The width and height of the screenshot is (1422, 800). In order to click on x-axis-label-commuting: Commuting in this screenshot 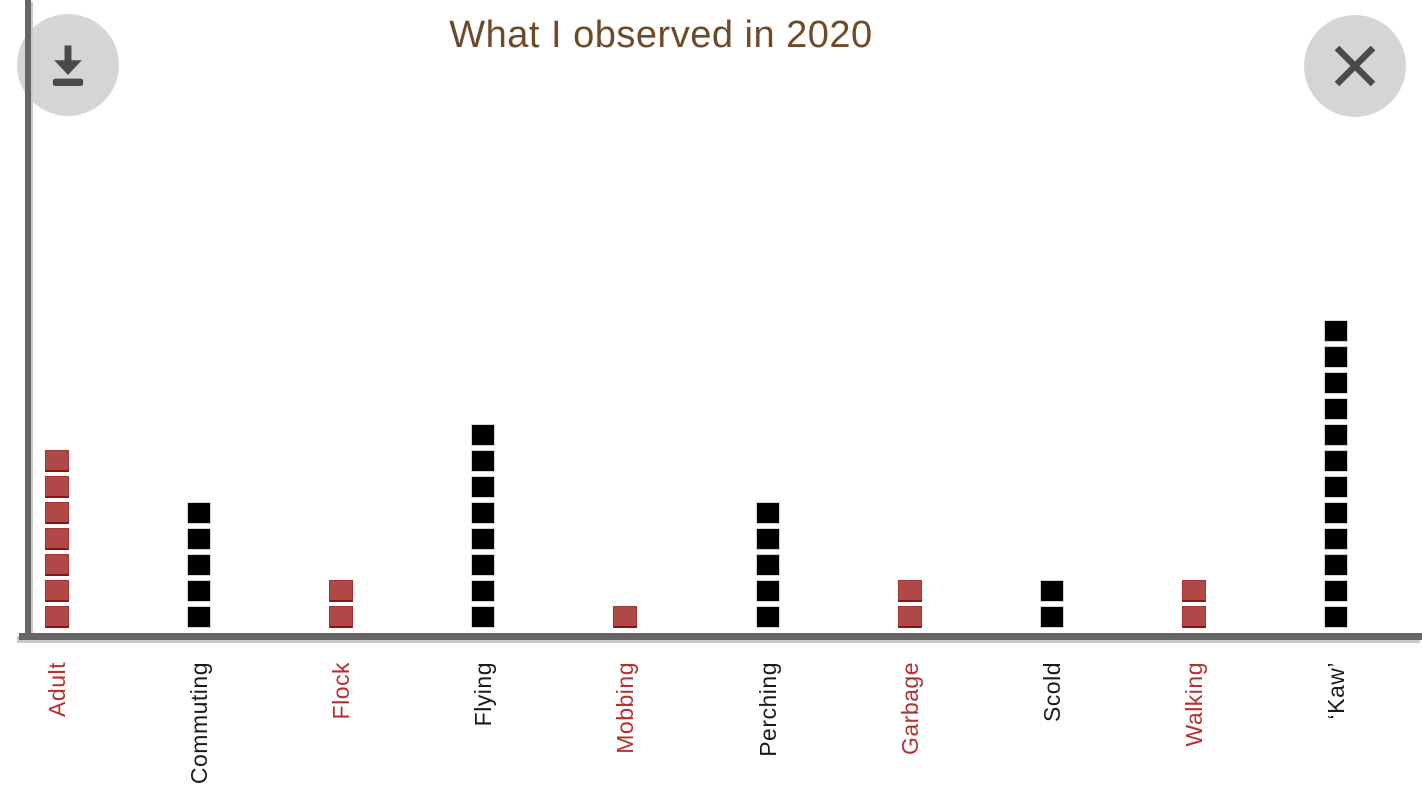, I will do `click(199, 723)`.